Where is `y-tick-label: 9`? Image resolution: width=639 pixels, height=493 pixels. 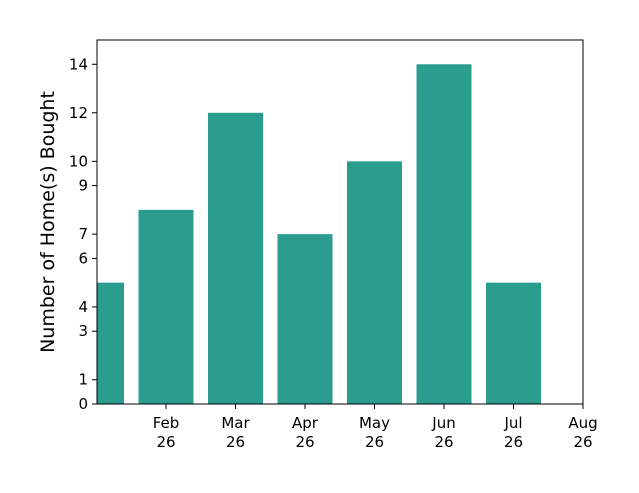 y-tick-label: 9 is located at coordinates (83, 186).